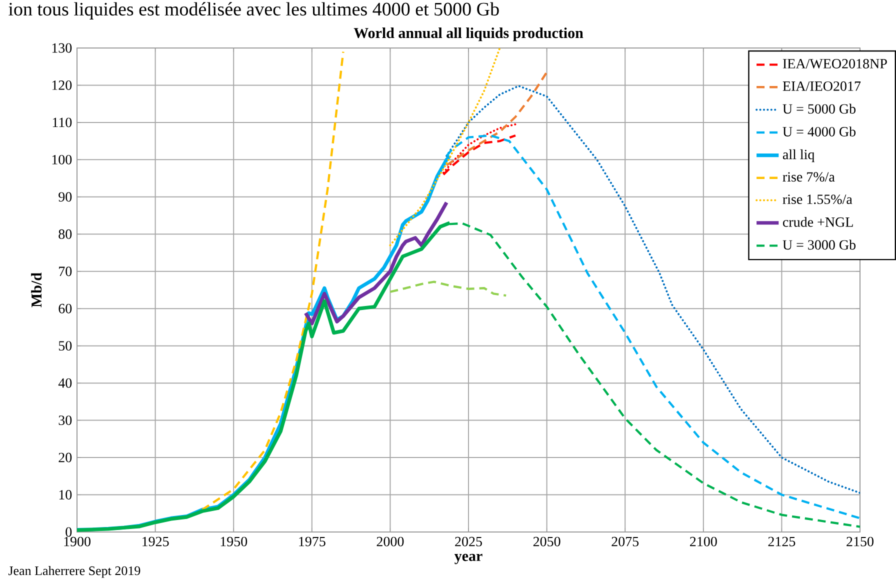 This screenshot has width=896, height=584. What do you see at coordinates (834, 64) in the screenshot?
I see `legend-label: IEA/WEO2018NP` at bounding box center [834, 64].